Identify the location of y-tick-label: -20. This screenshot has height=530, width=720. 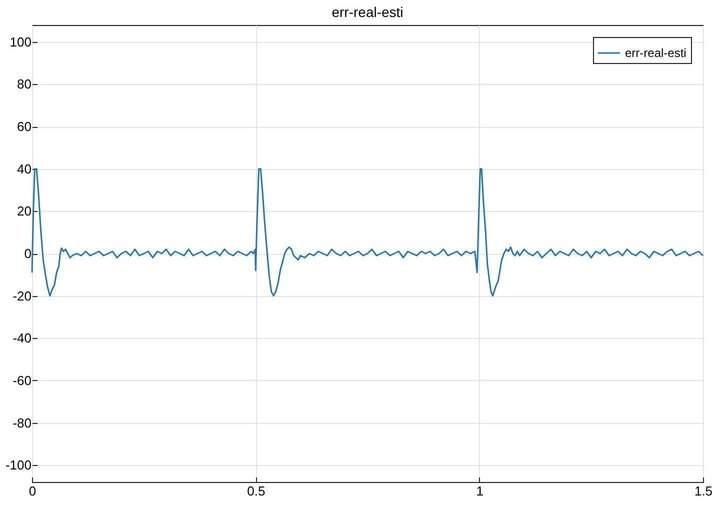
(22, 296).